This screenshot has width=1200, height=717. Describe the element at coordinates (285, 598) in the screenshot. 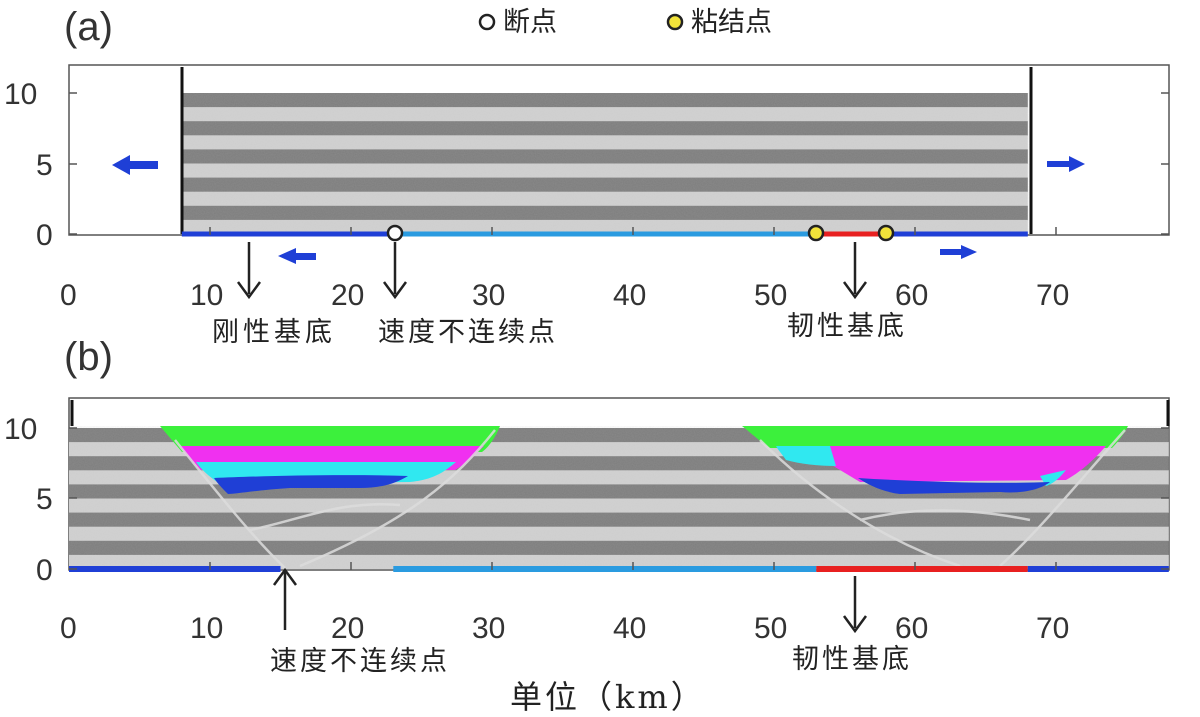

I see `velocity-discontinuity-arrow-b` at that location.